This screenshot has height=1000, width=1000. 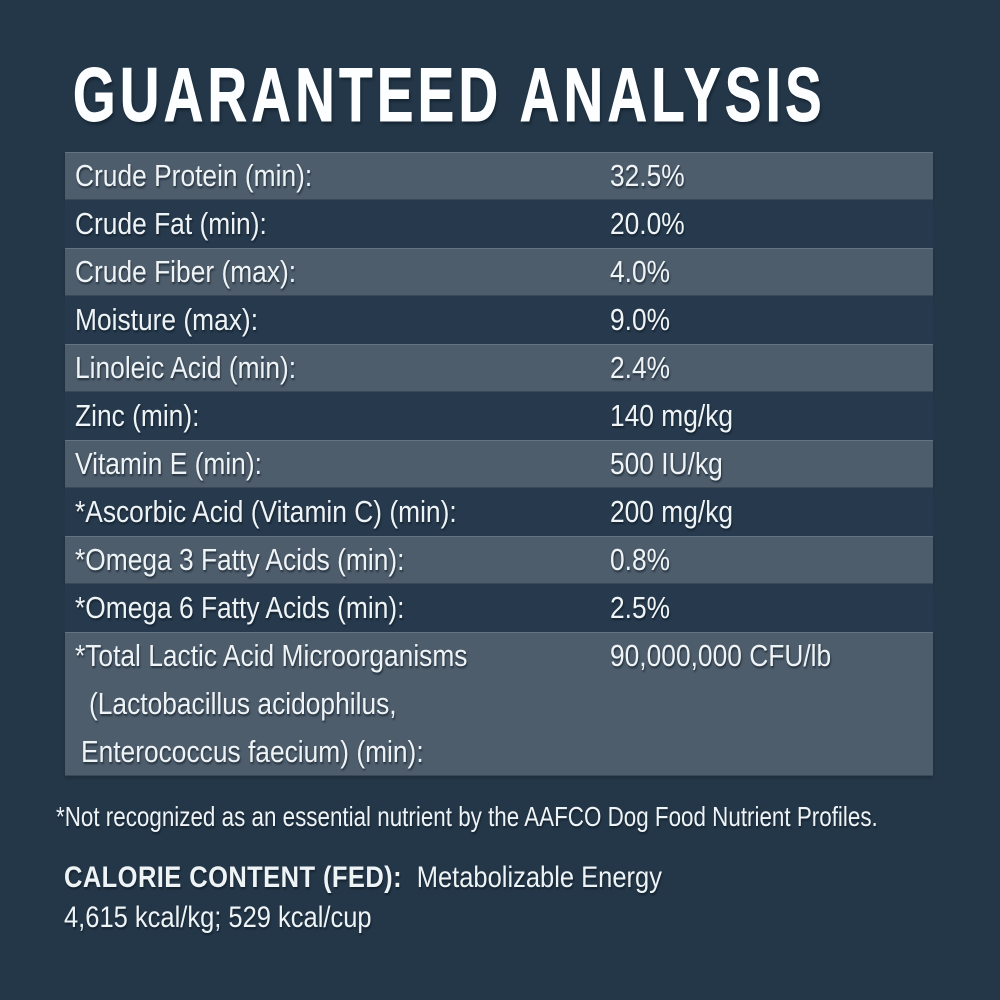 What do you see at coordinates (640, 319) in the screenshot?
I see `nutrient-value: 9.0%` at bounding box center [640, 319].